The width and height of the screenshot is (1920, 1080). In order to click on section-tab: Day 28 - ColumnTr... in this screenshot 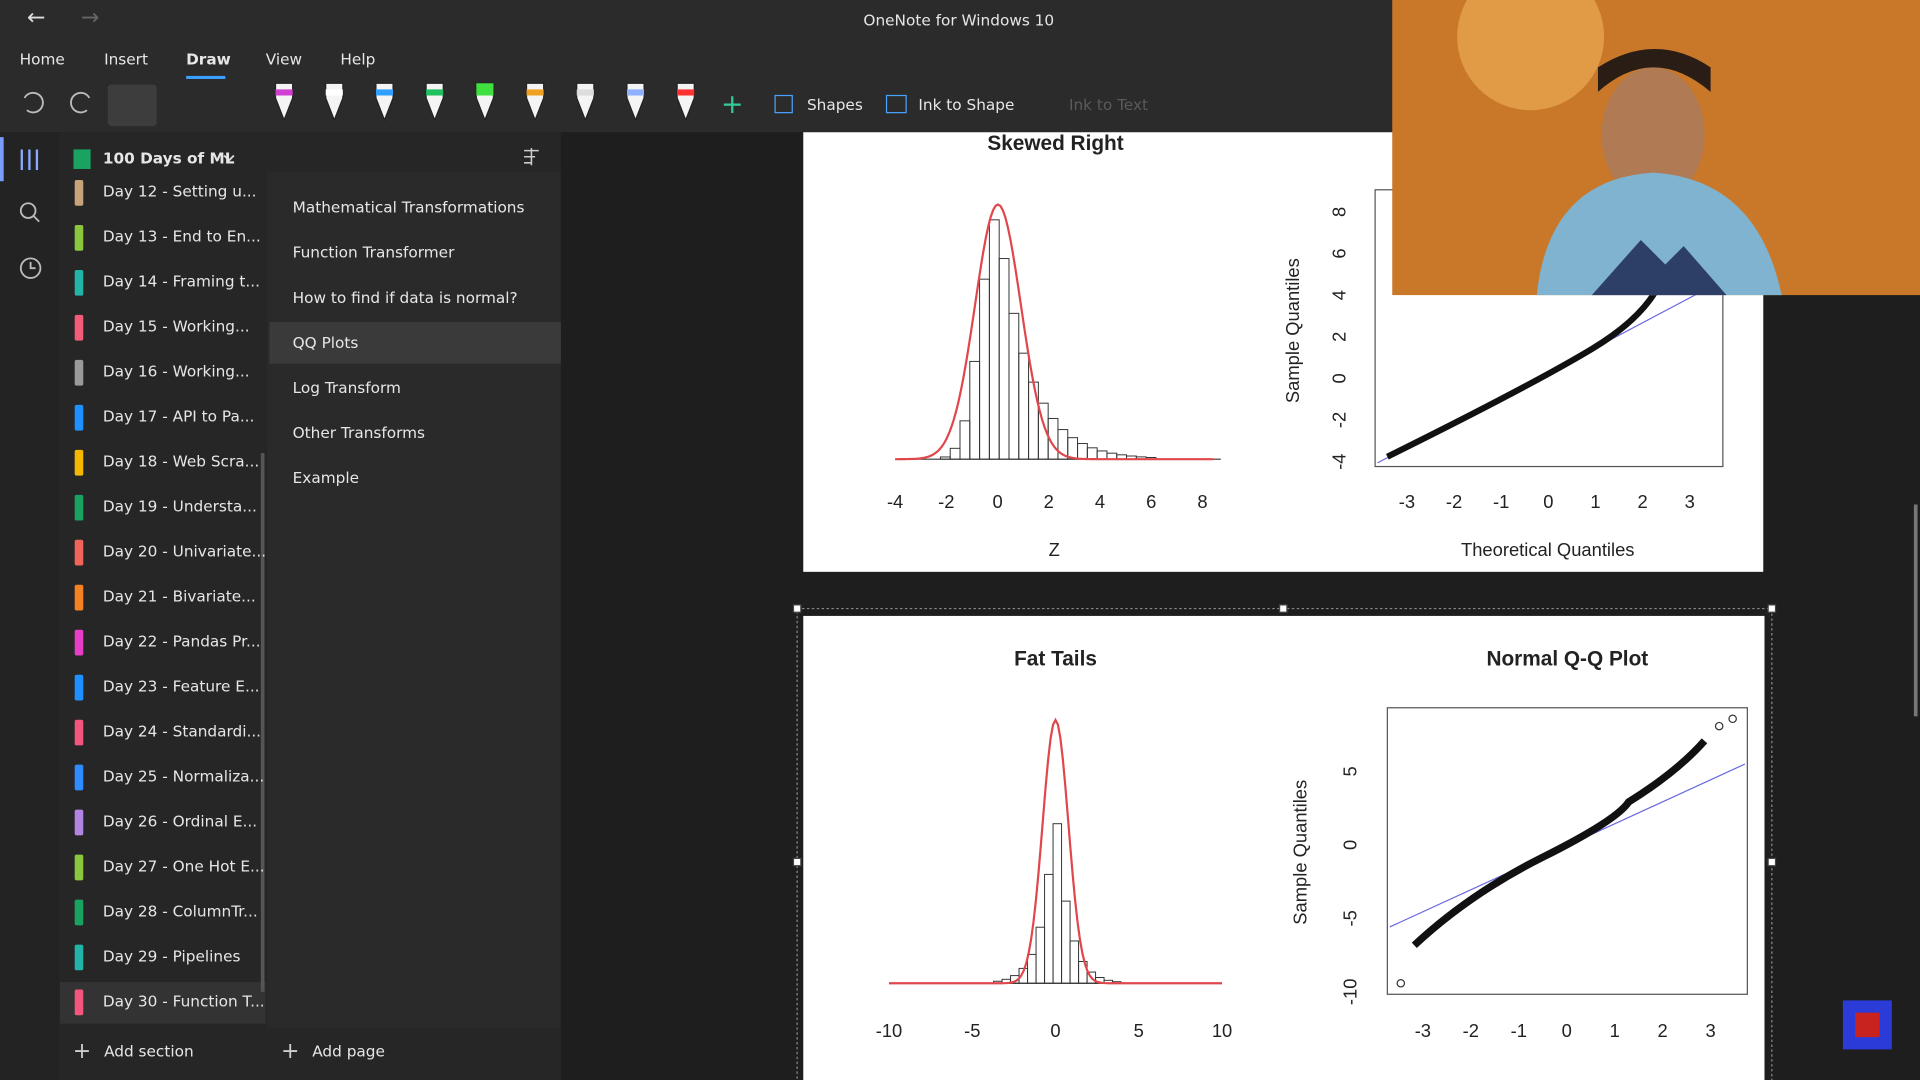, I will do `click(180, 911)`.